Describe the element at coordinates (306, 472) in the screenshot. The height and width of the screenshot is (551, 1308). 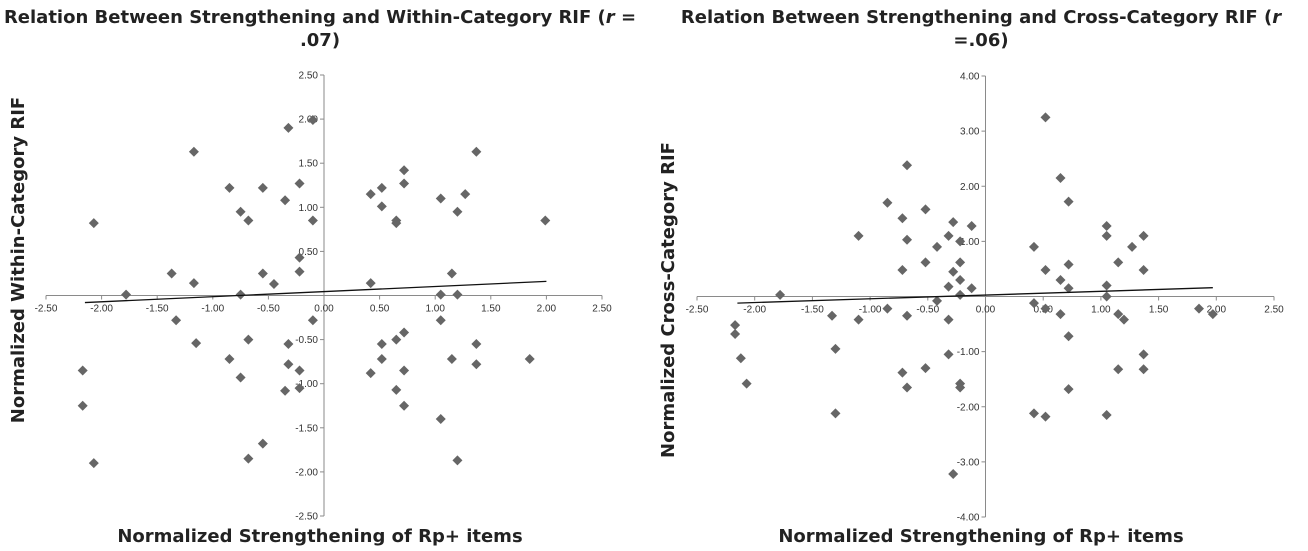
I see `y-tick-label: -2.00` at that location.